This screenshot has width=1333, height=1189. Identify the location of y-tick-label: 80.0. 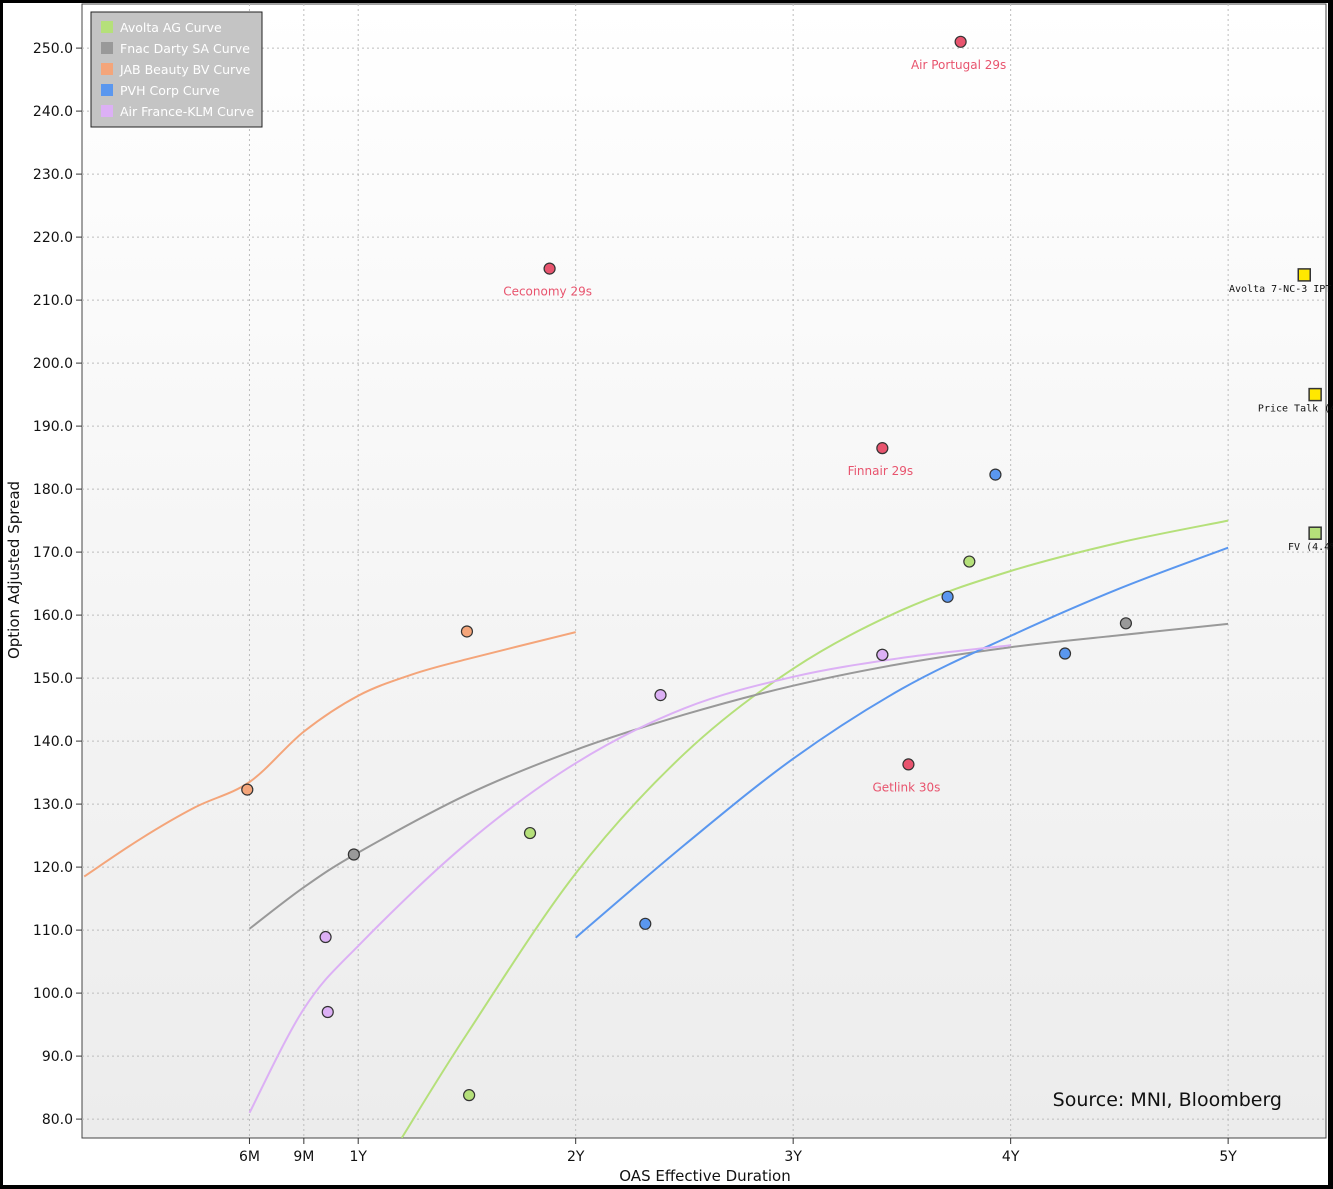
(57, 1120).